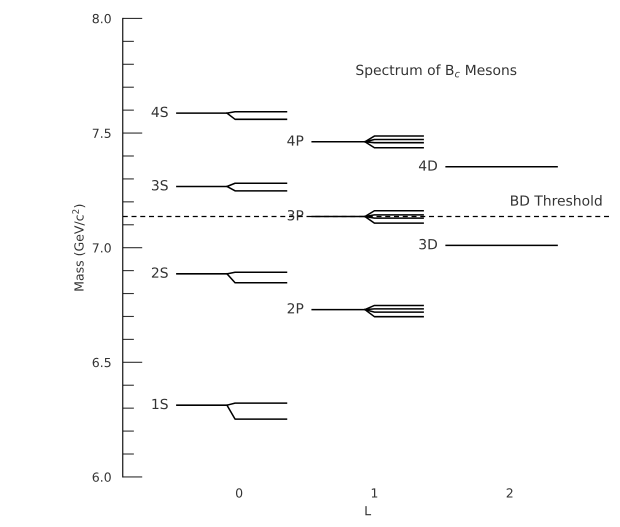 This screenshot has height=527, width=620. Describe the element at coordinates (101, 248) in the screenshot. I see `y-tick-label: 7.0` at that location.